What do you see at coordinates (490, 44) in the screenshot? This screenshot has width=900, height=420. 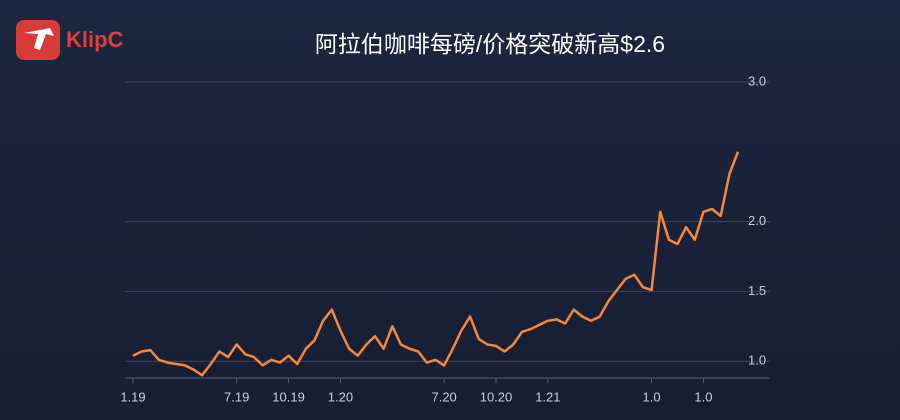 I see `chart-title: 阿拉伯咖啡每磅/价格突破新高$2.6` at bounding box center [490, 44].